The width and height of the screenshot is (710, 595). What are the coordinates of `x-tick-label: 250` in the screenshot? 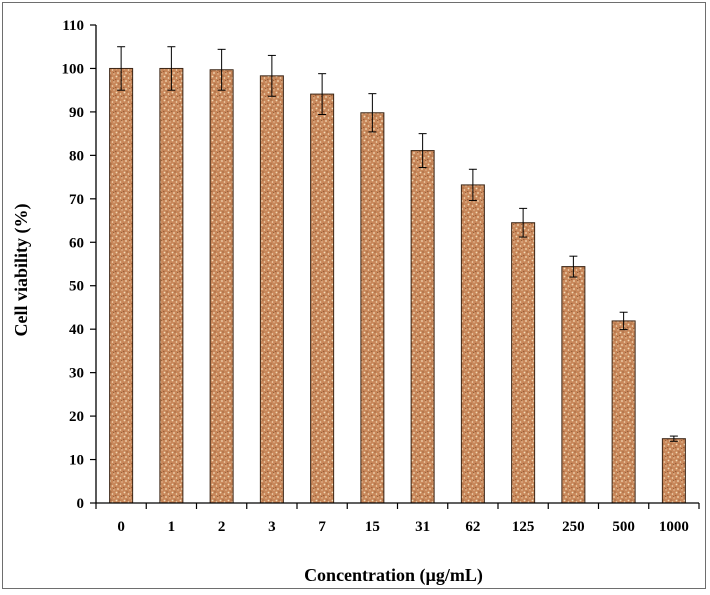 It's located at (573, 527).